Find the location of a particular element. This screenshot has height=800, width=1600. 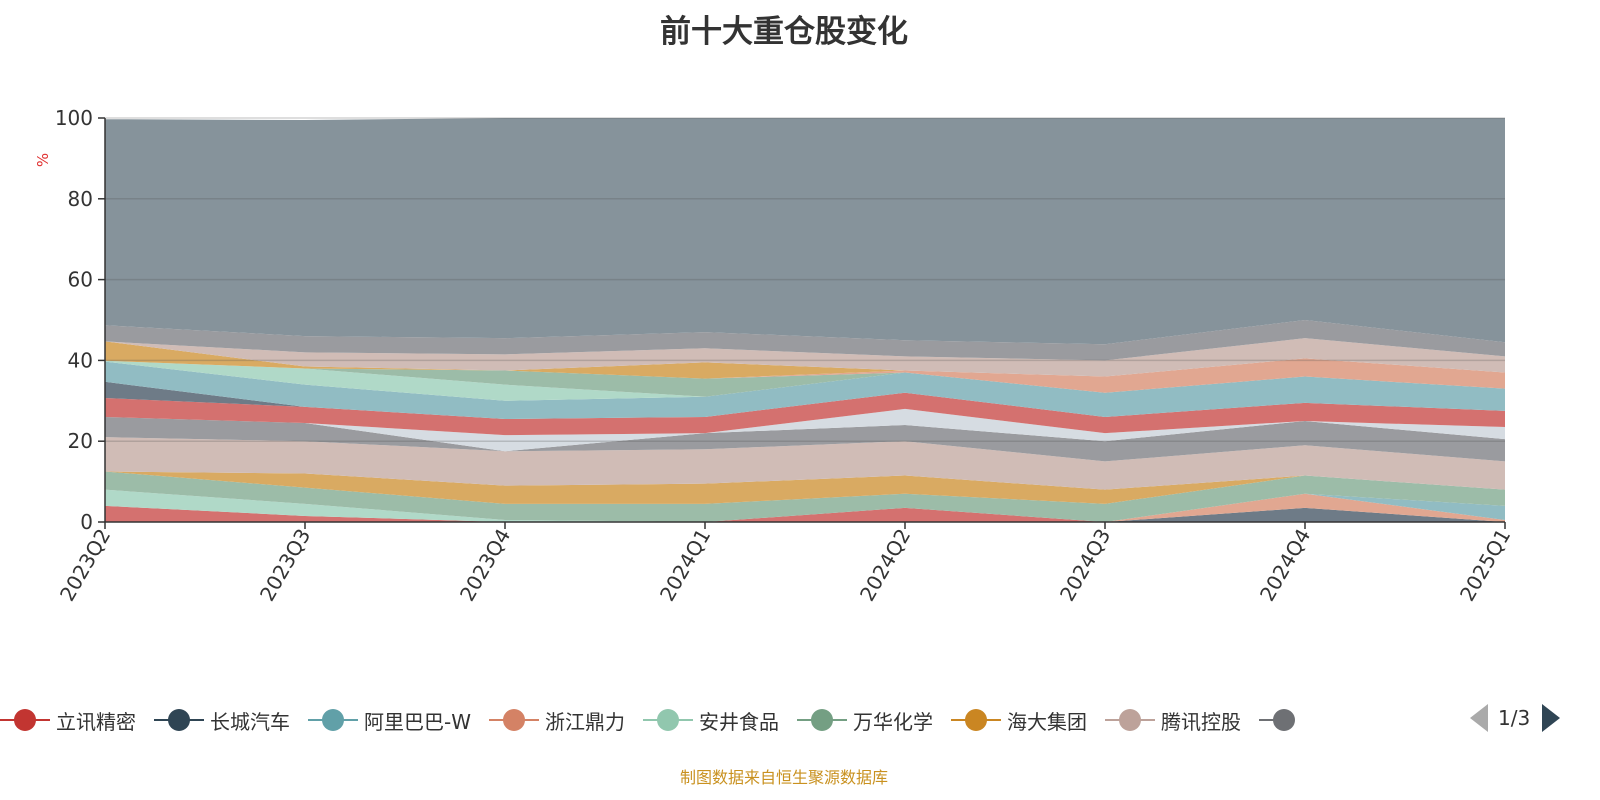

x-tick-label: 2024Q1 is located at coordinates (685, 565).